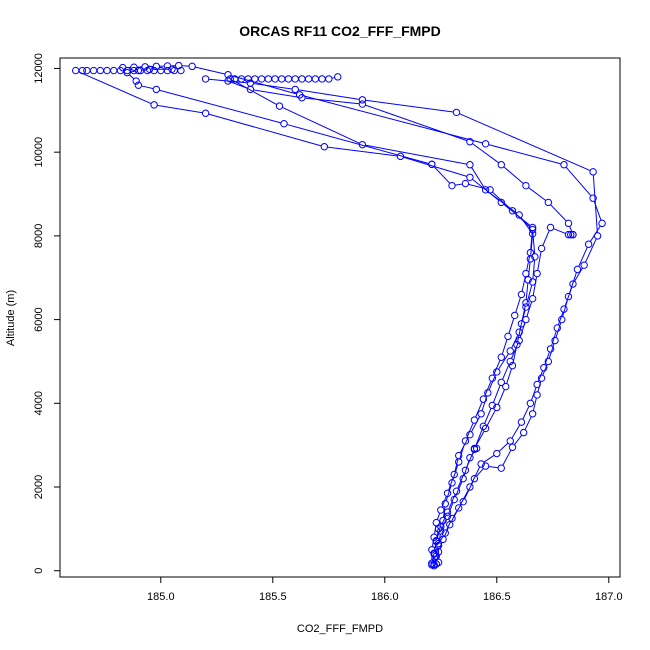  I want to click on x-tick-label: 185.5, so click(273, 597).